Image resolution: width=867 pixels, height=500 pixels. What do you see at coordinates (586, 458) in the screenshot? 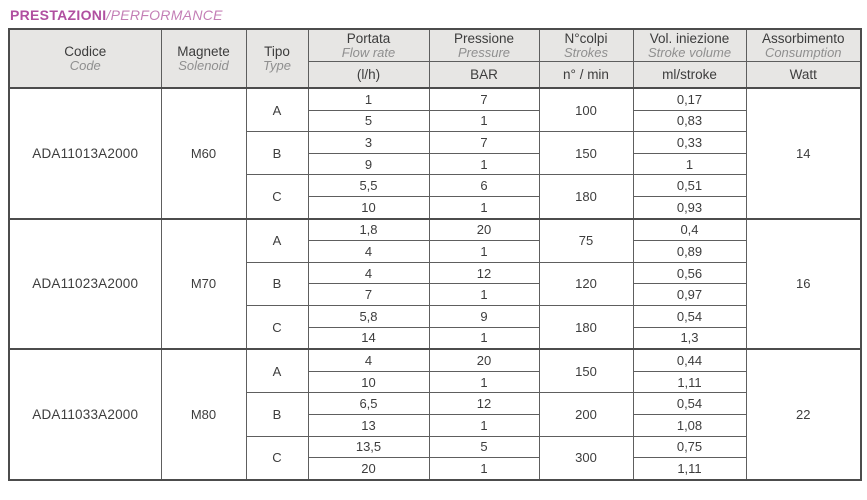
I see `strokes-cell: 300` at bounding box center [586, 458].